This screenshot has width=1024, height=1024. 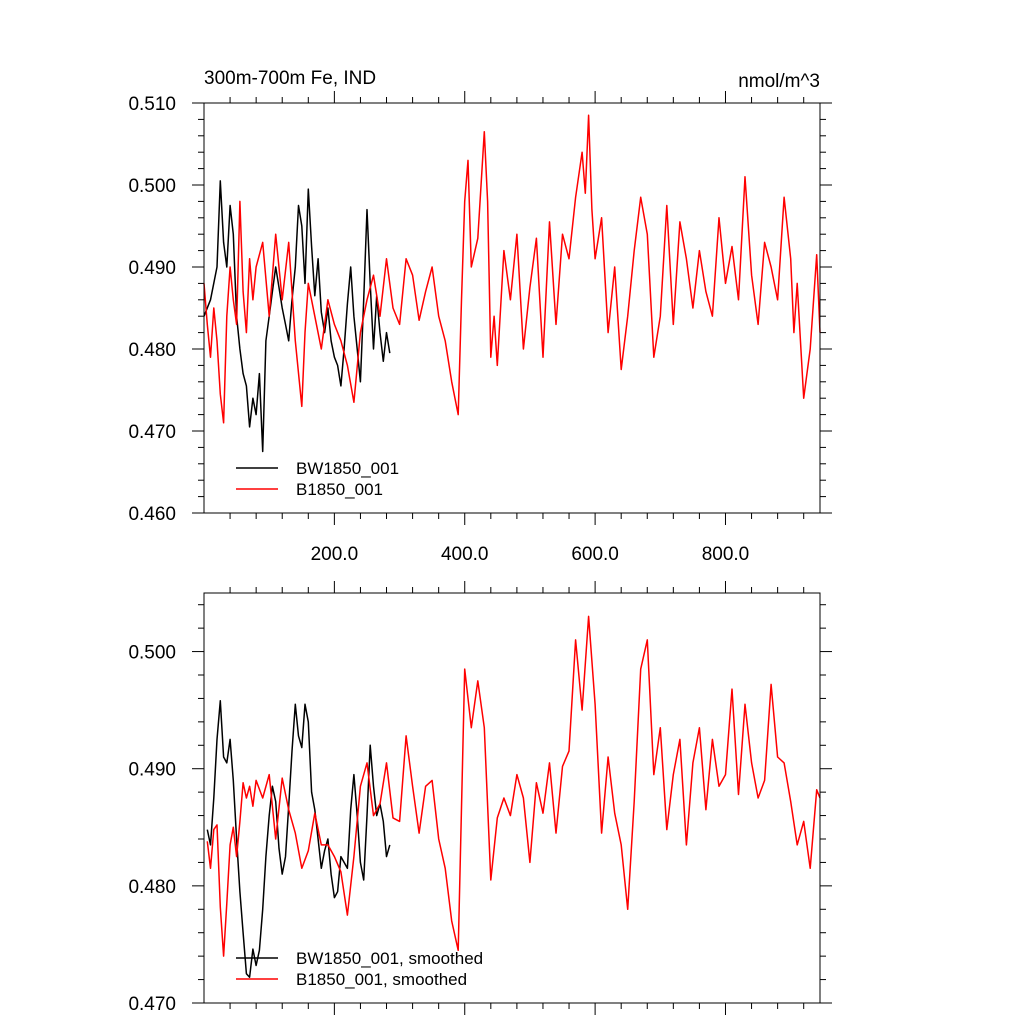 What do you see at coordinates (389, 958) in the screenshot?
I see `legend-label-0: BW1850_001, smoothed` at bounding box center [389, 958].